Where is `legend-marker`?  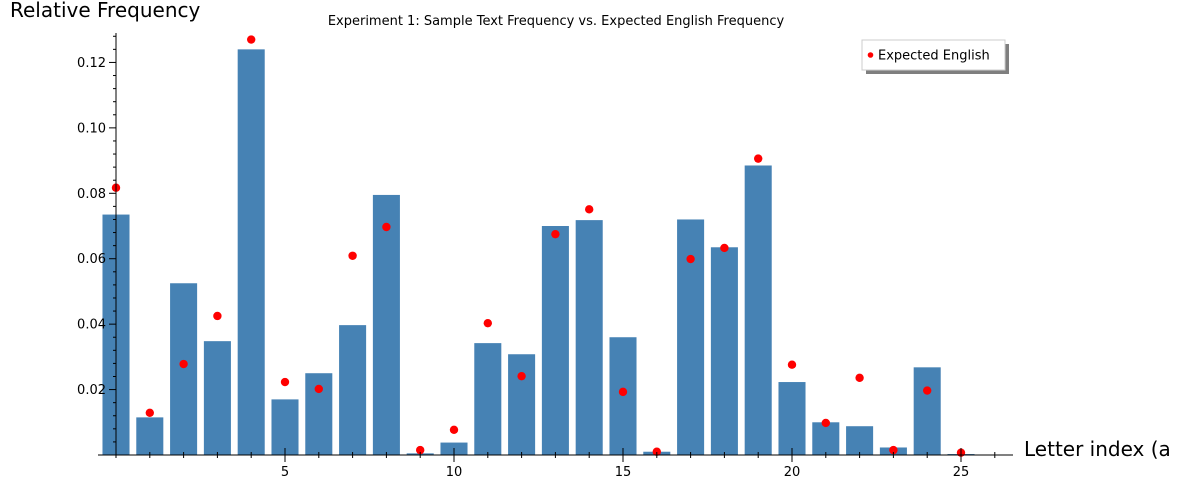
legend-marker is located at coordinates (870, 55).